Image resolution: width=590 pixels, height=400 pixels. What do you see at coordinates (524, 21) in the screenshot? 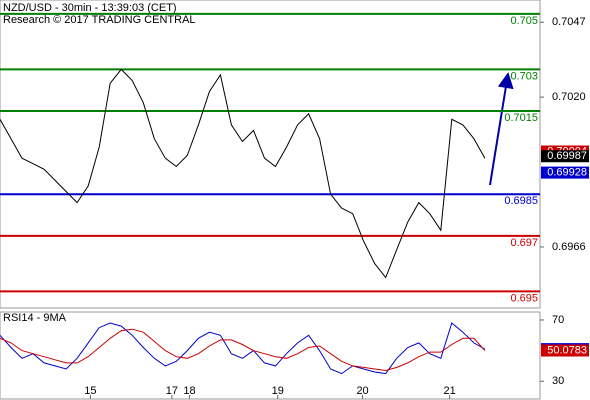
I see `level-label: 0.705` at bounding box center [524, 21].